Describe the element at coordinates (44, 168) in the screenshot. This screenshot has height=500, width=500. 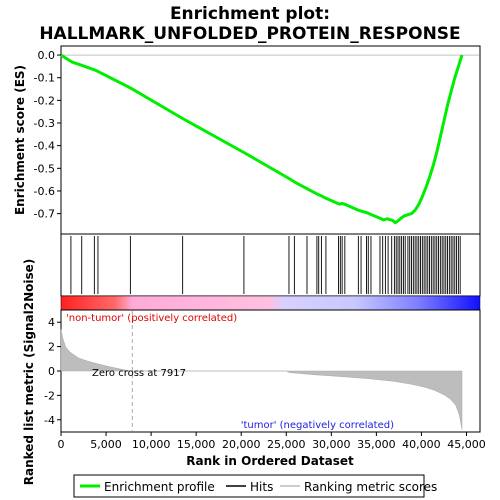
I see `es-y-tick-label: -0.5` at that location.